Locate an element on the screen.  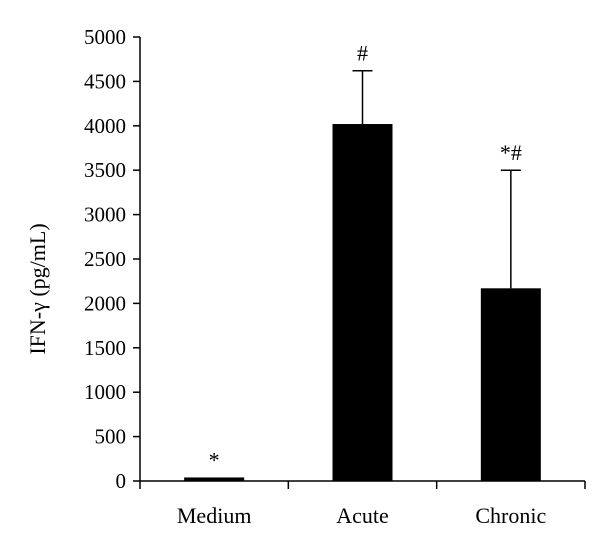
y-tick-label: 4000 is located at coordinates (105, 126).